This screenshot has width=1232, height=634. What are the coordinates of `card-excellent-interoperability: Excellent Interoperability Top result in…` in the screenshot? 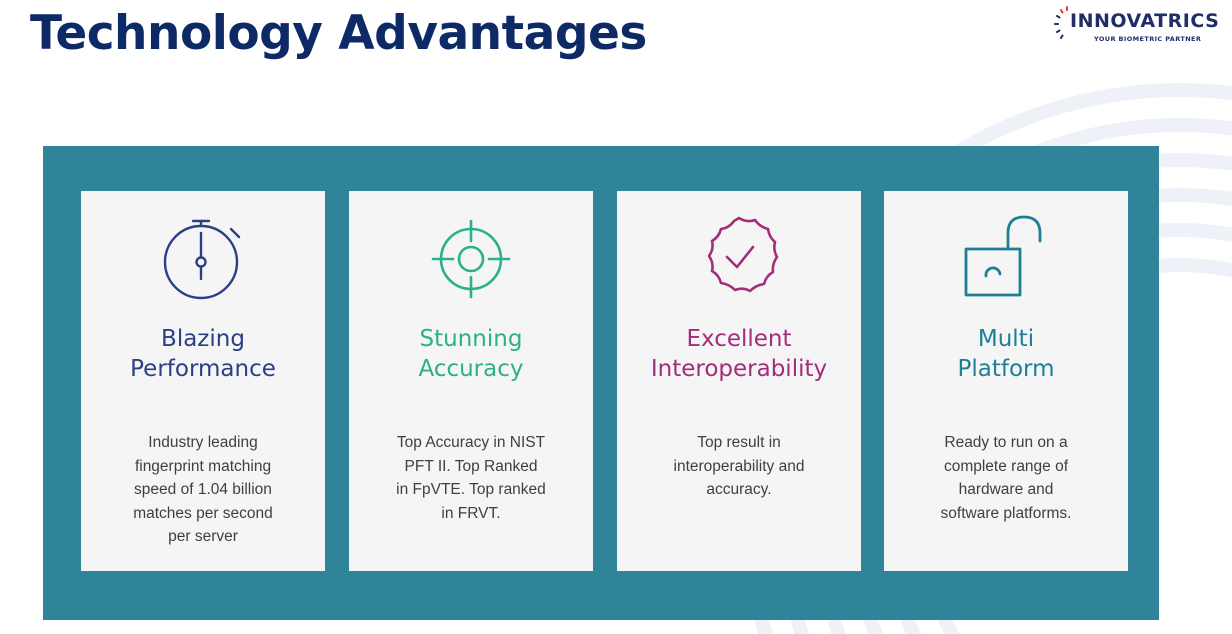 It's located at (739, 381).